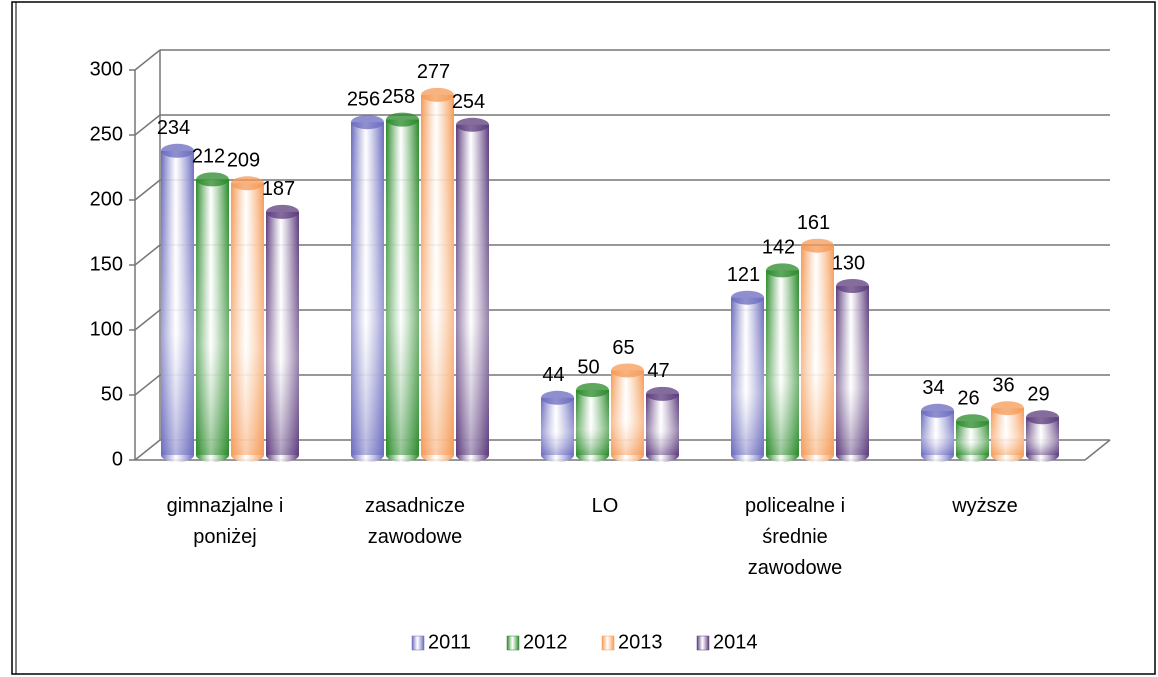 The width and height of the screenshot is (1158, 677). I want to click on y-tick-label: 300, so click(106, 69).